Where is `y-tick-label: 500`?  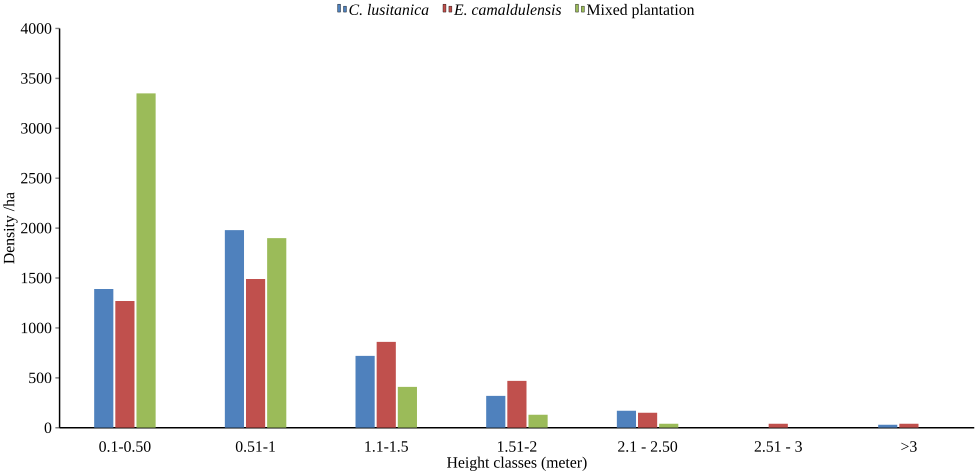 y-tick-label: 500 is located at coordinates (40, 378).